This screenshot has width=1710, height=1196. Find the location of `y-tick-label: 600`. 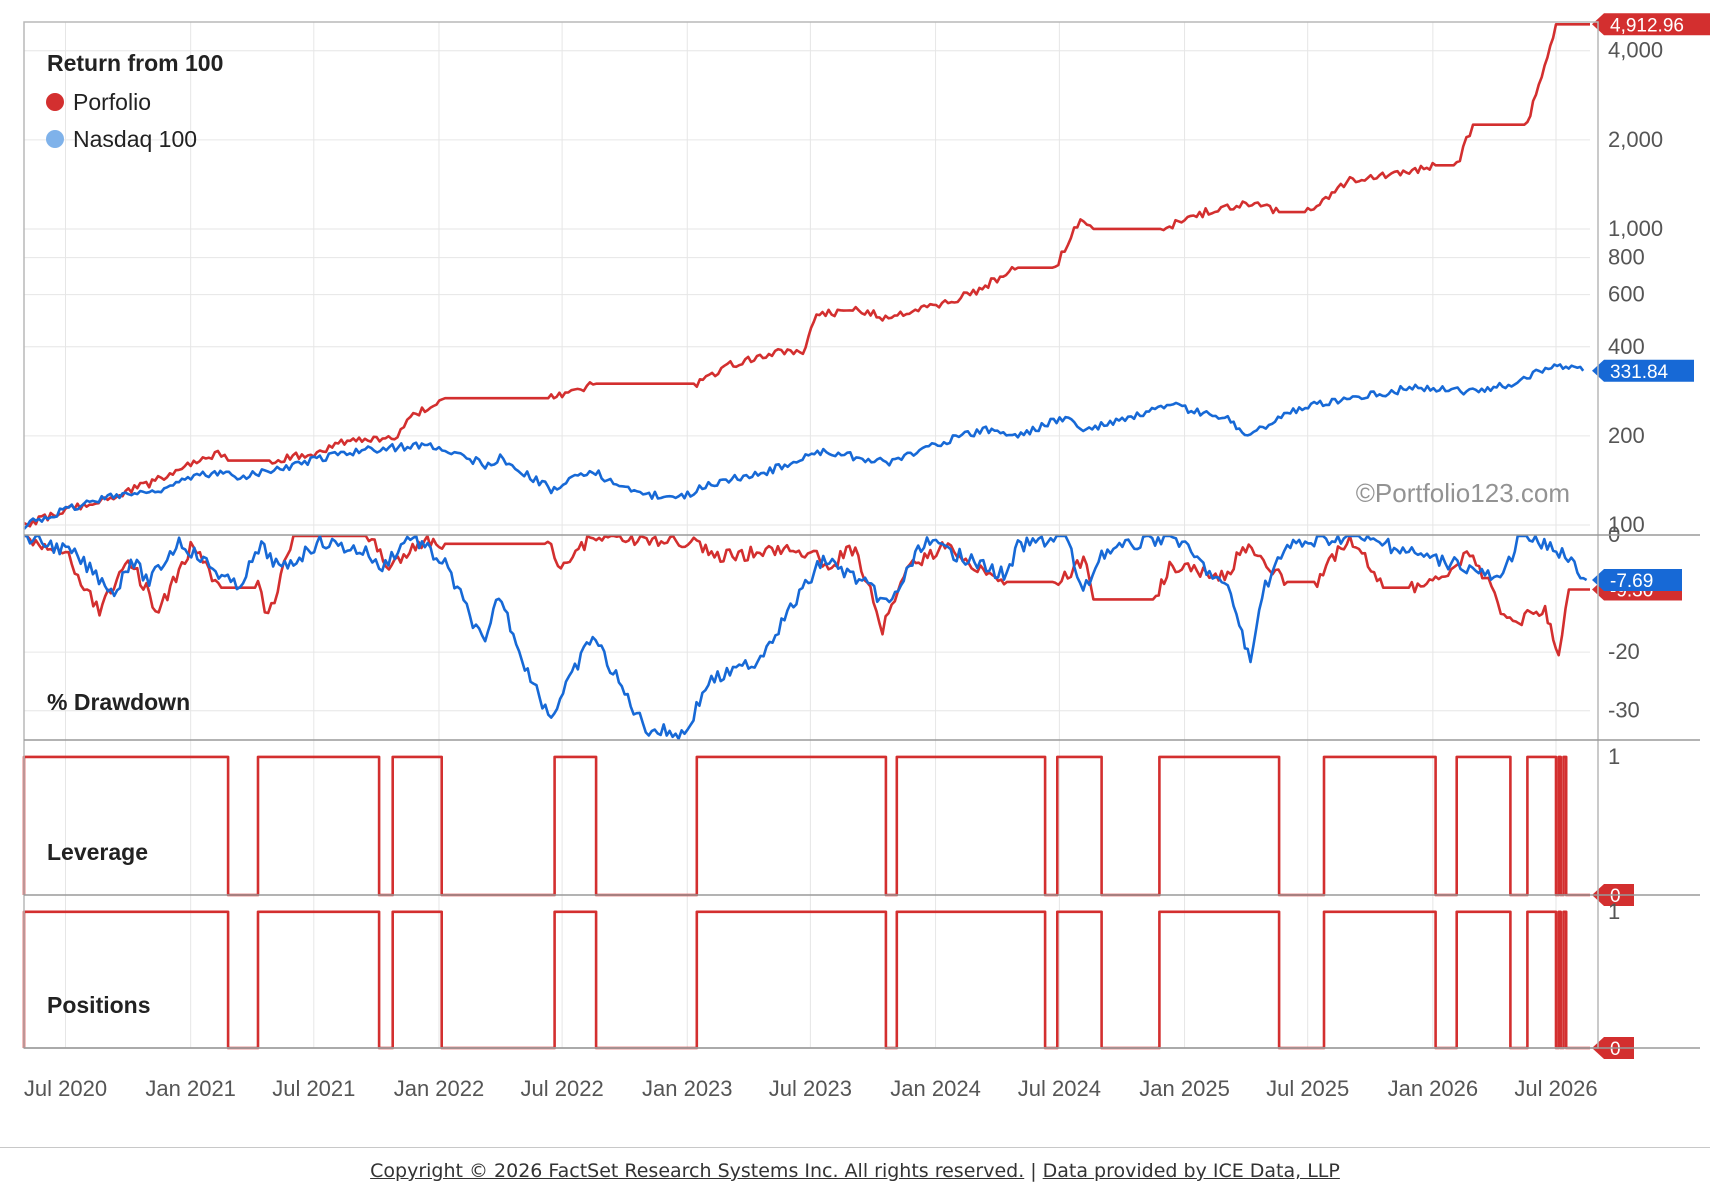

y-tick-label: 600 is located at coordinates (1626, 294).